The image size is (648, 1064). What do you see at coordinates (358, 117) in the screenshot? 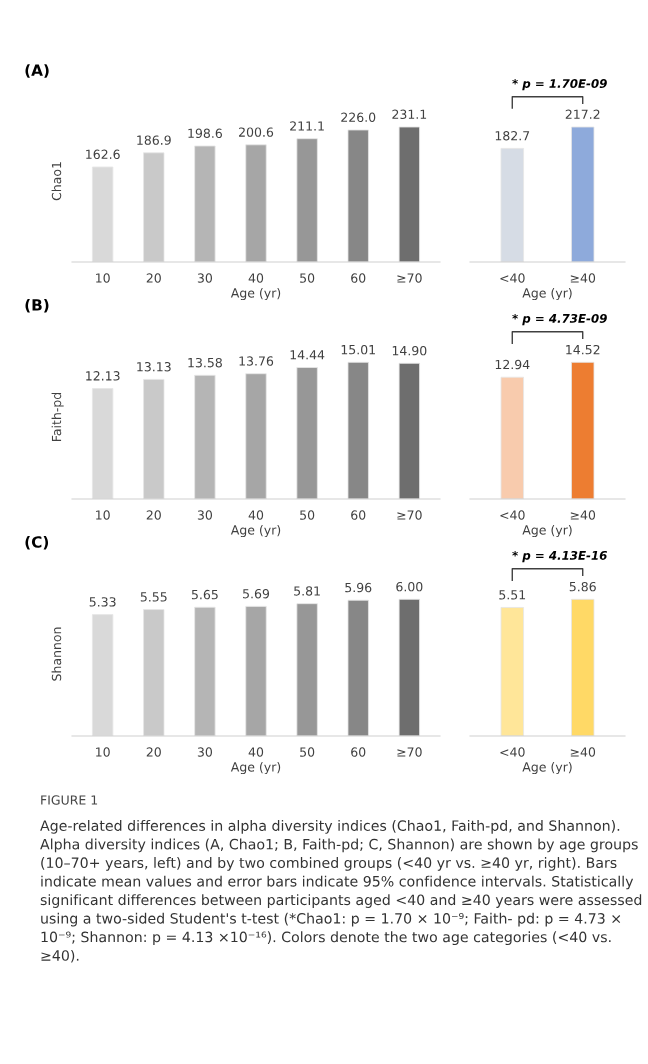
I see `data-label: 226.0` at bounding box center [358, 117].